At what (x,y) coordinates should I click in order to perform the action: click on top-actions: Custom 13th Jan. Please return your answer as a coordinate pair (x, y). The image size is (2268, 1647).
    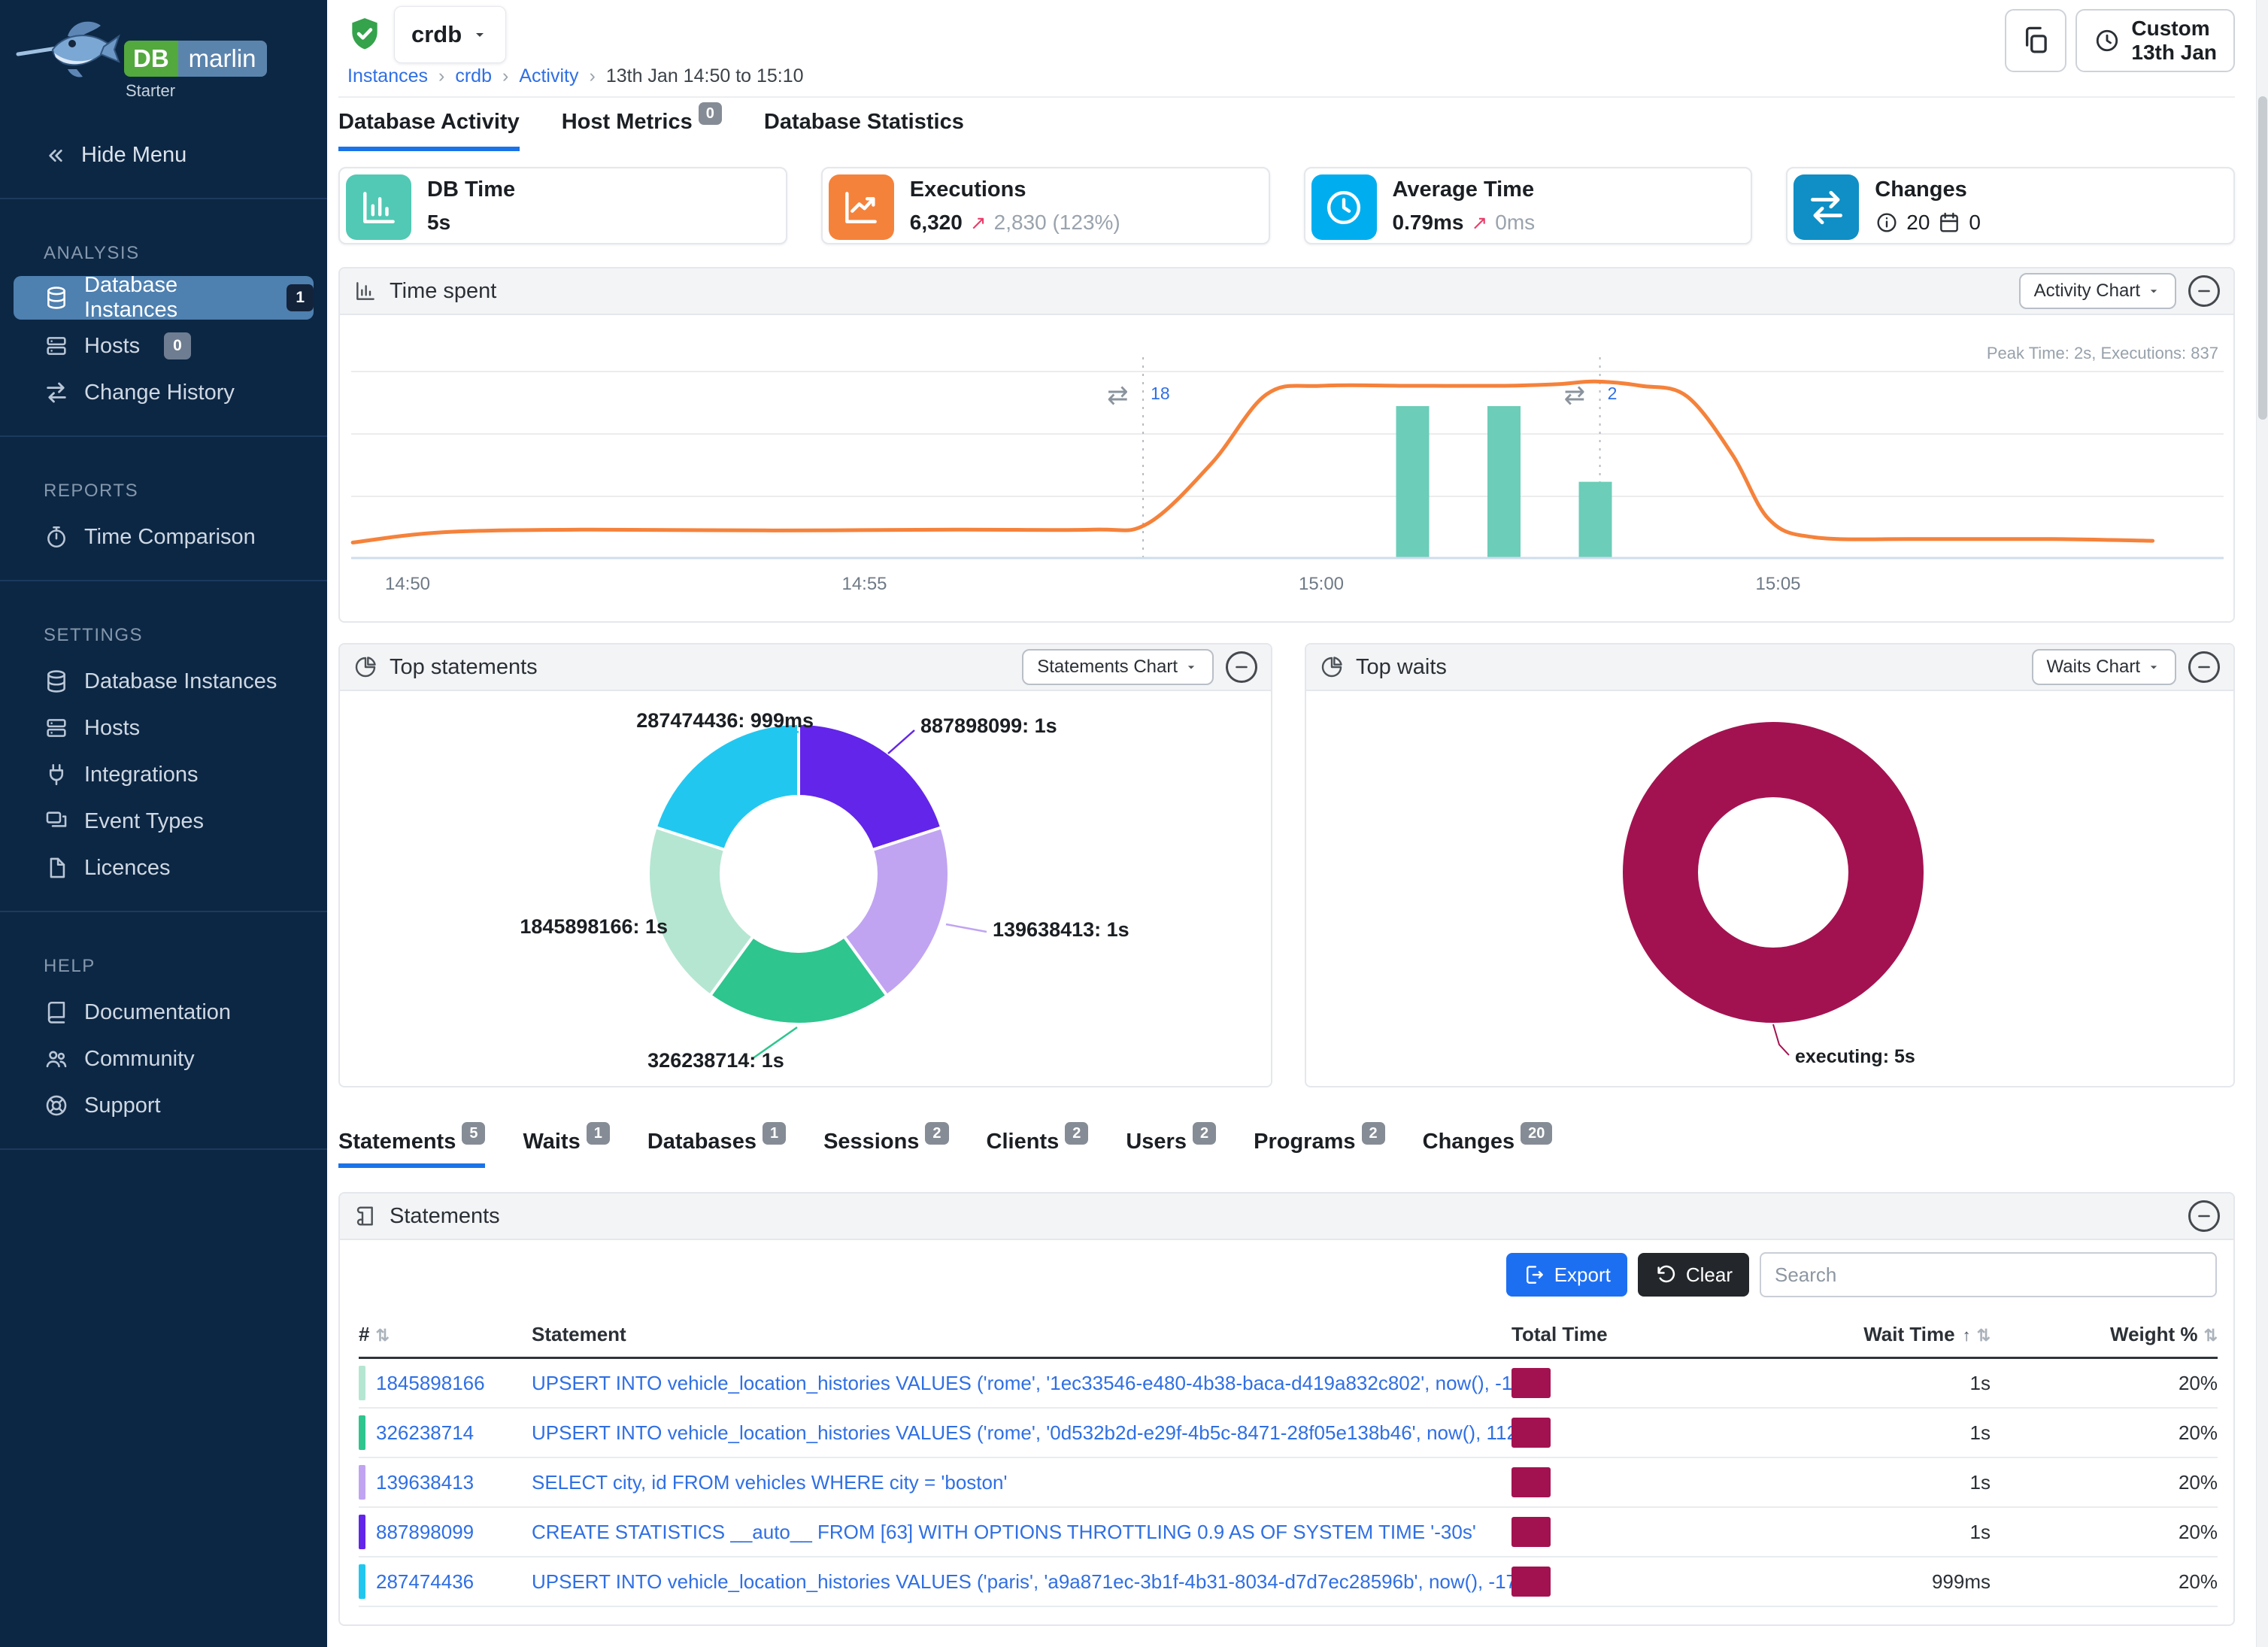
    Looking at the image, I should click on (2120, 40).